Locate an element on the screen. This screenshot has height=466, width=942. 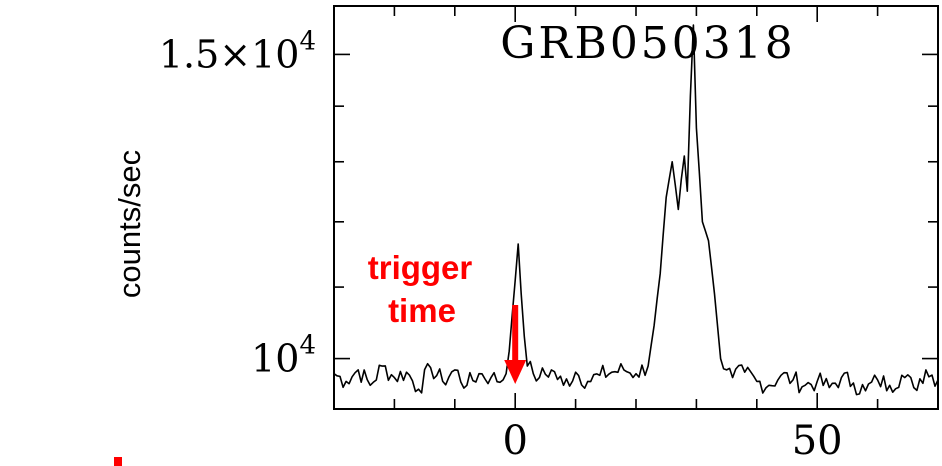
trigger-arrow is located at coordinates (515, 344).